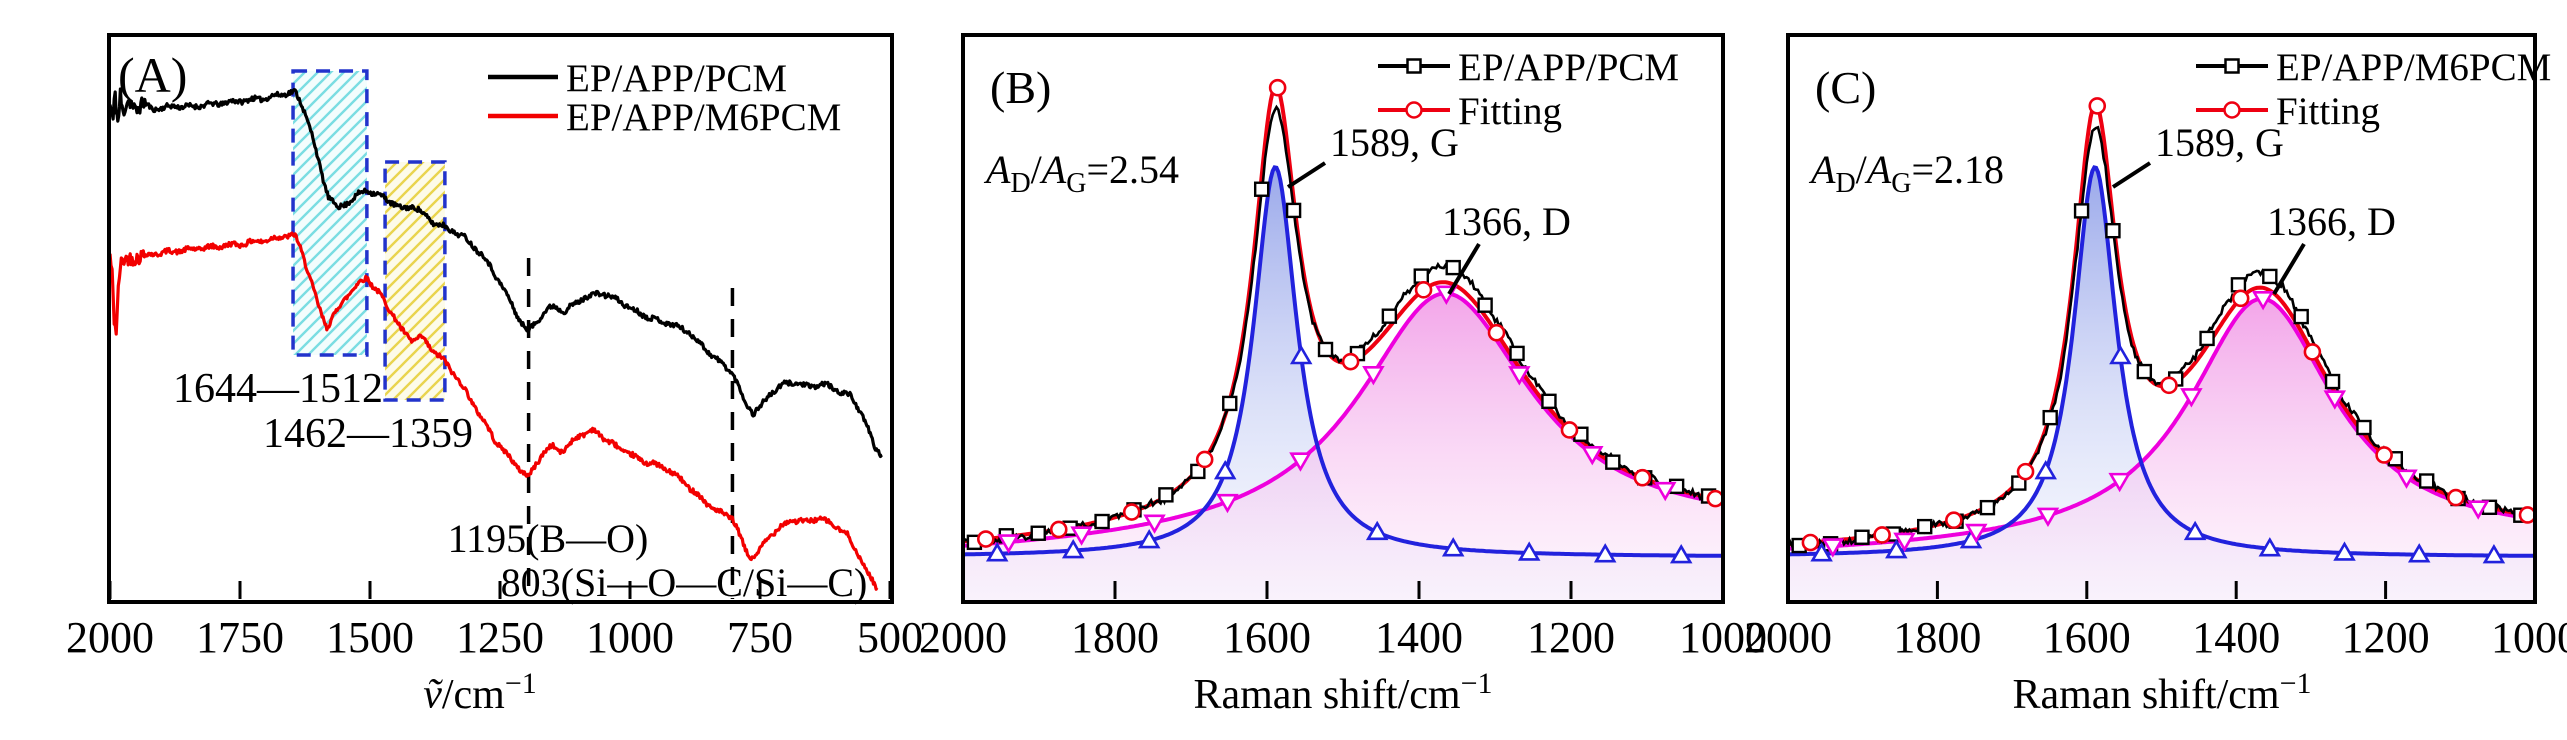  What do you see at coordinates (1081, 173) in the screenshot?
I see `ratio-label-b: AD/AG=2.54` at bounding box center [1081, 173].